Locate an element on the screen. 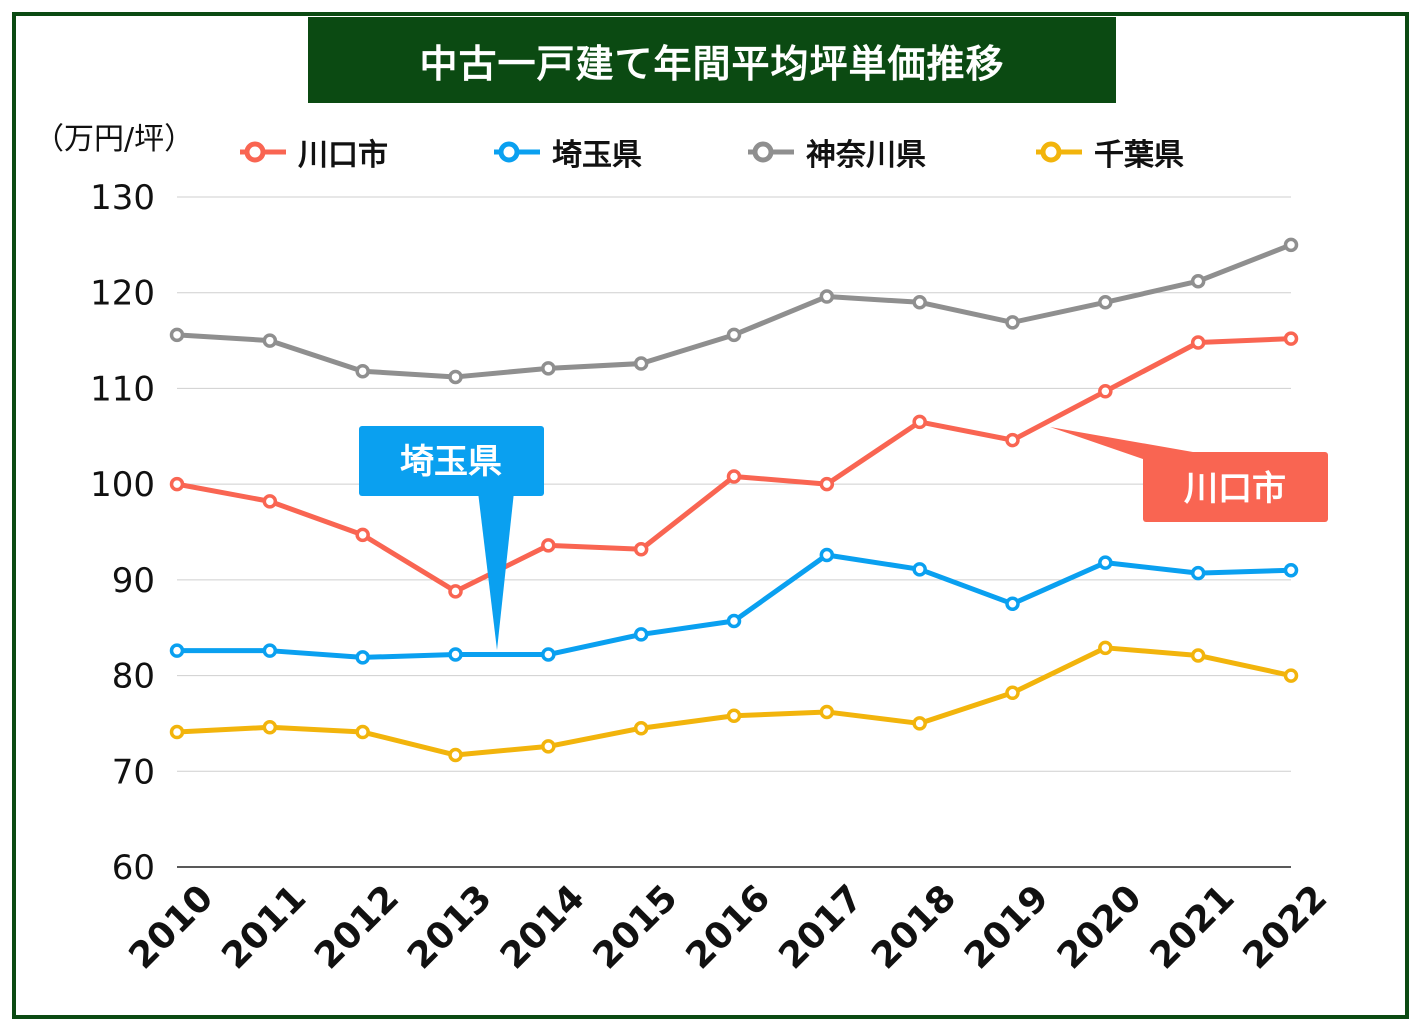 Image resolution: width=1421 pixels, height=1031 pixels. legend-item-kawaguchi: 川口市 is located at coordinates (314, 152).